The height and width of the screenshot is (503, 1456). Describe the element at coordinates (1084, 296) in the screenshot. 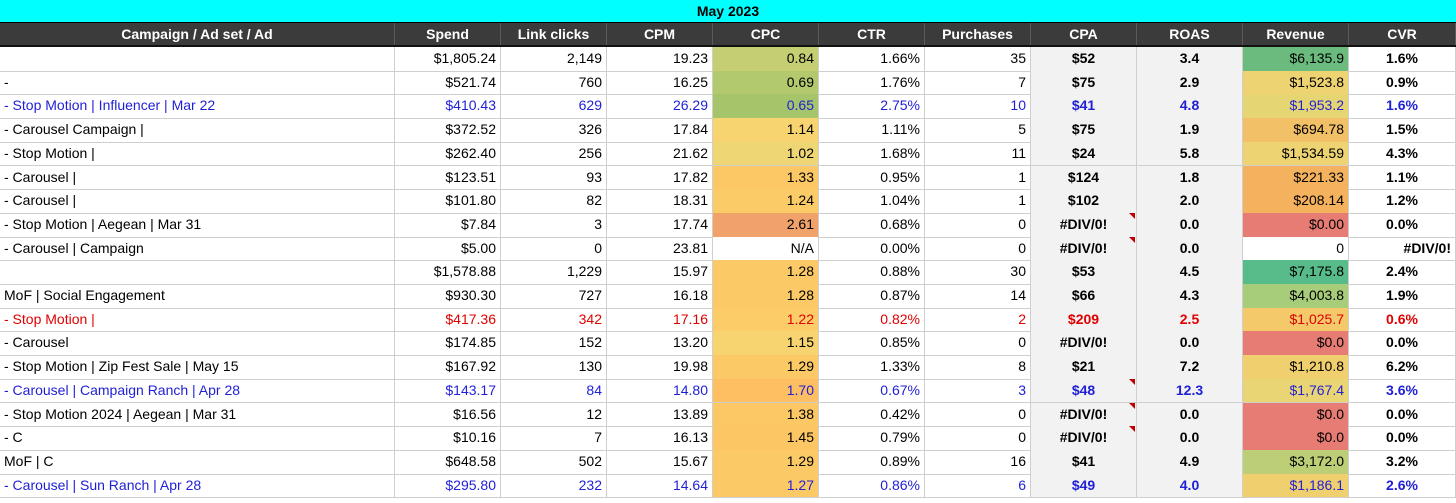

I see `cpa-cell: $66` at that location.